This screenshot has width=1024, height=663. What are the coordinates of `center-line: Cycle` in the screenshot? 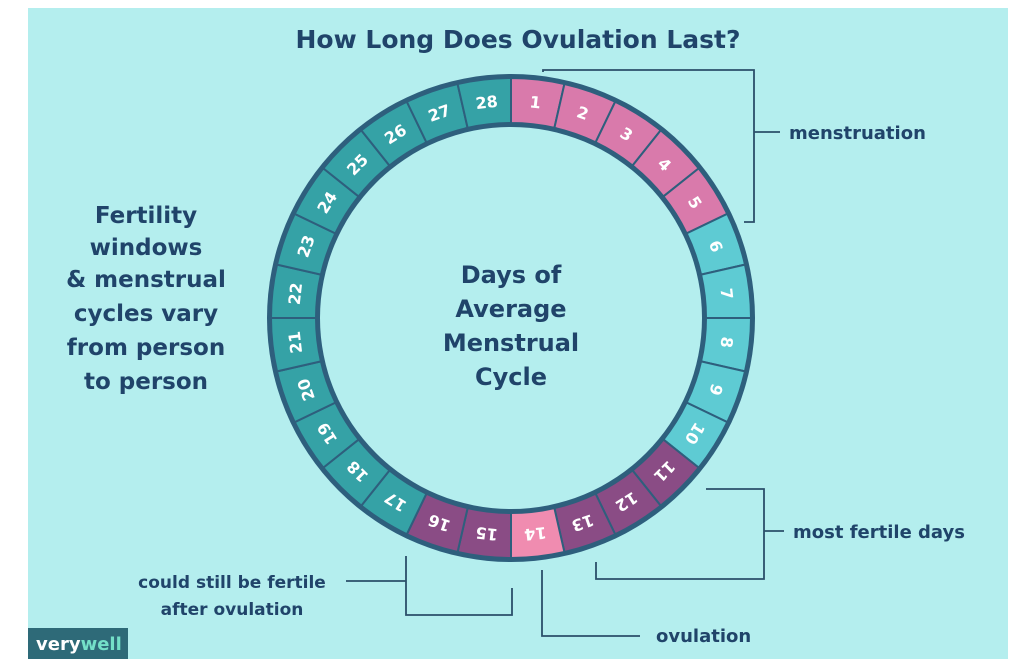 It's located at (511, 377).